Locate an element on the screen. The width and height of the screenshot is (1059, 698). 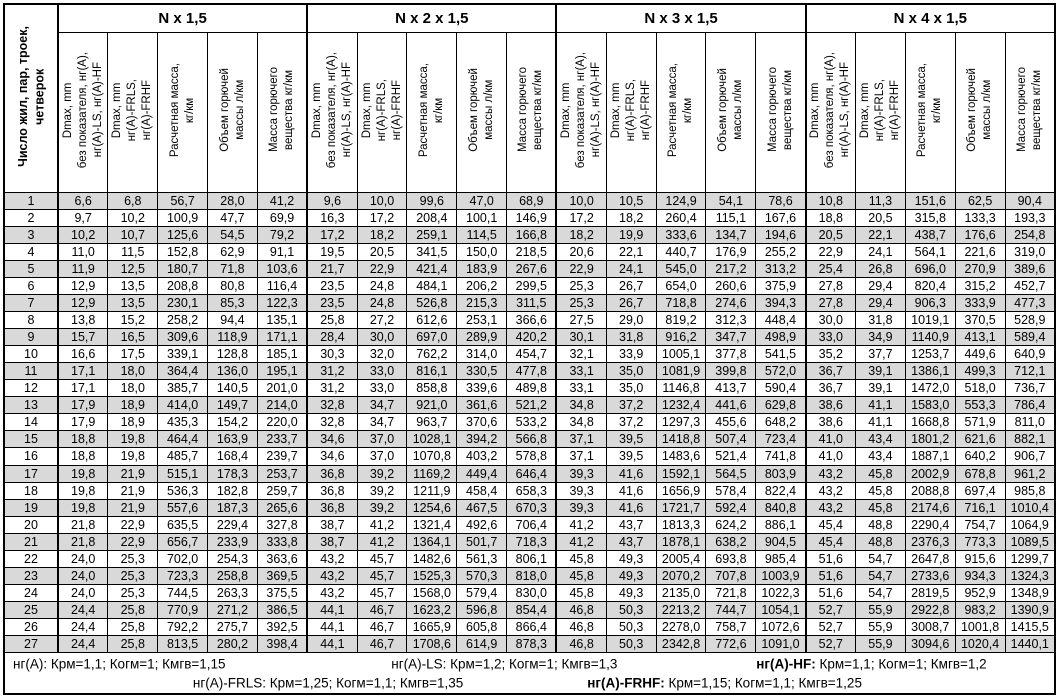
cell: 116,4 is located at coordinates (282, 286).